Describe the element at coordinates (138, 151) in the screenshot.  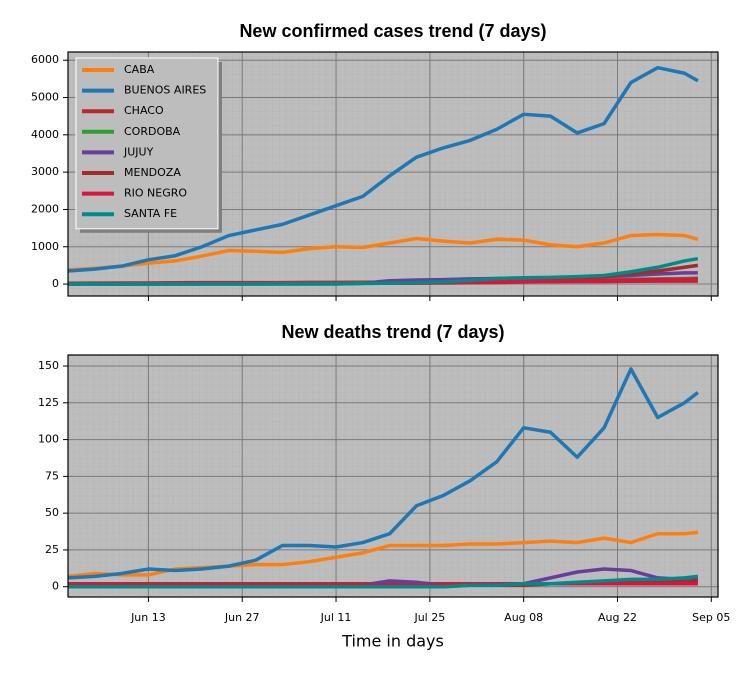
I see `legend-label: JUJUY` at that location.